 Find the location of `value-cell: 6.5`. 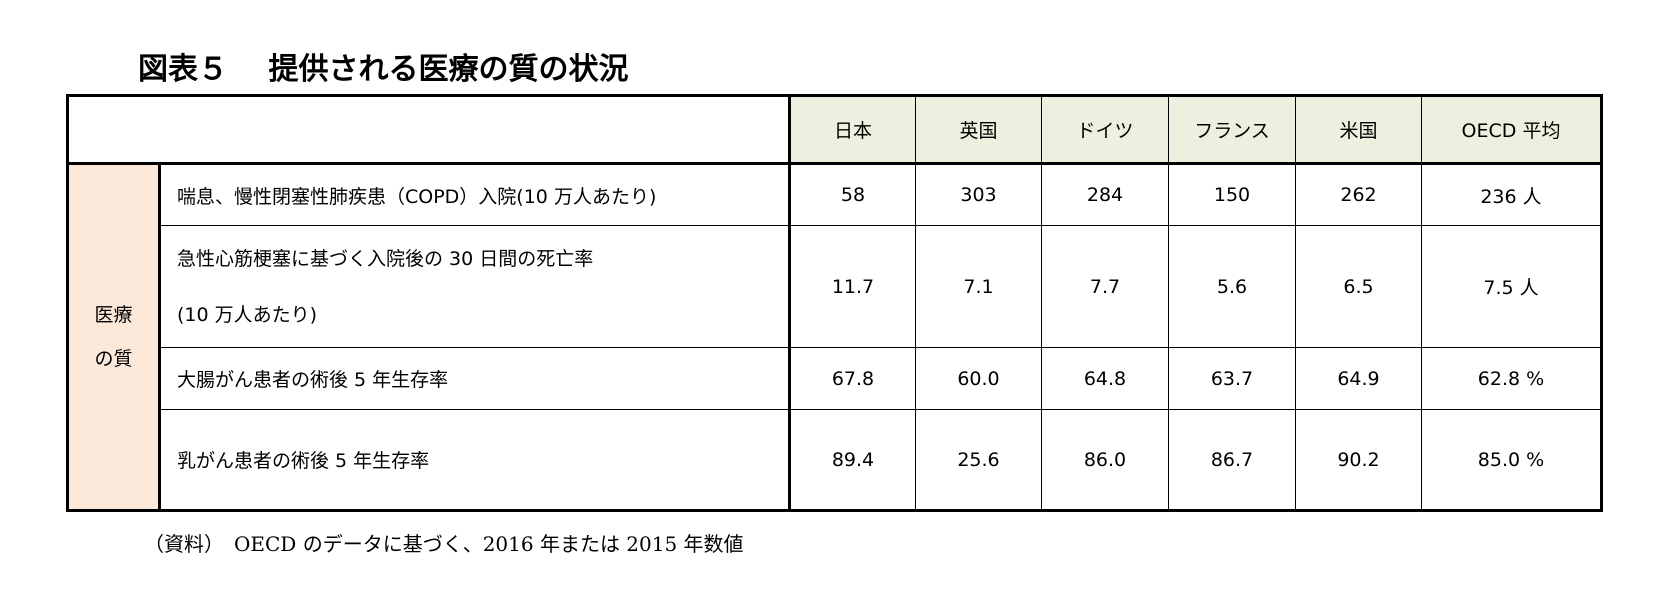

value-cell: 6.5 is located at coordinates (1358, 286).